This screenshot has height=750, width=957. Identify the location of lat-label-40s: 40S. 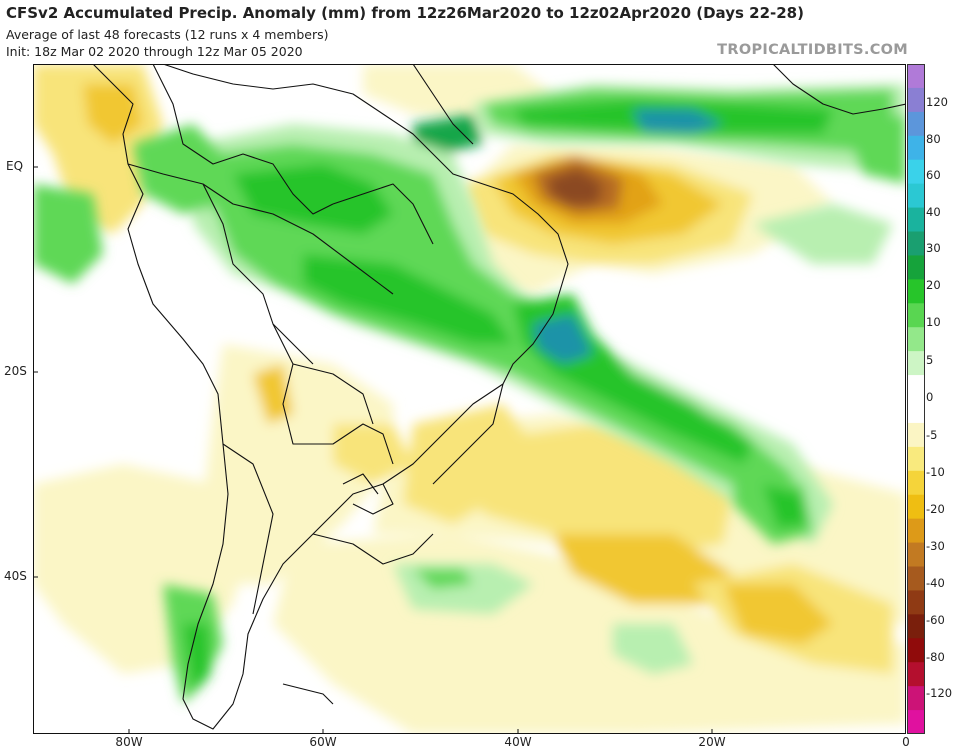
(15, 576).